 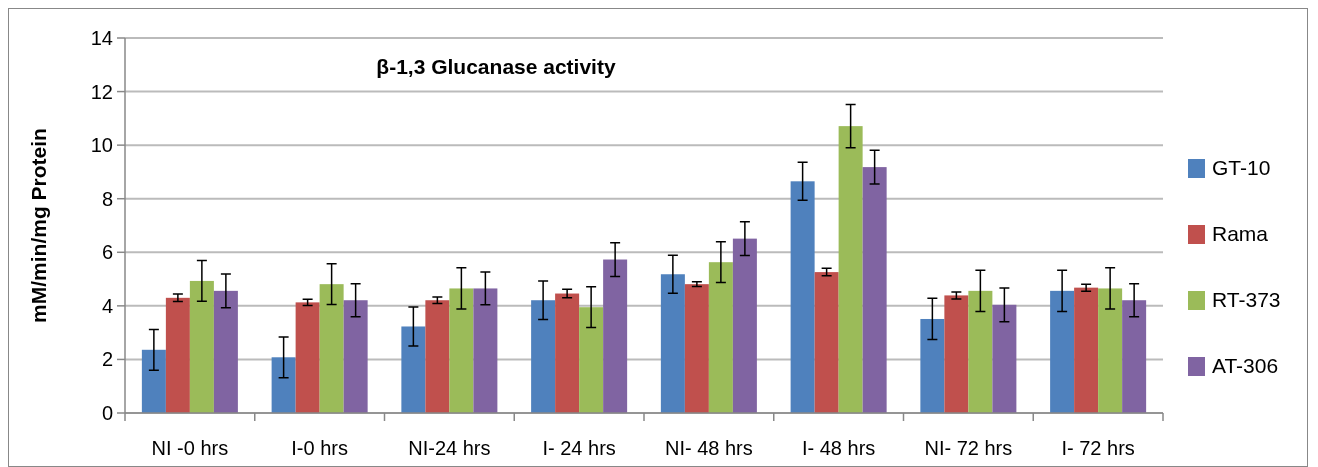 I want to click on y-tick-label: 10, so click(x=101, y=145).